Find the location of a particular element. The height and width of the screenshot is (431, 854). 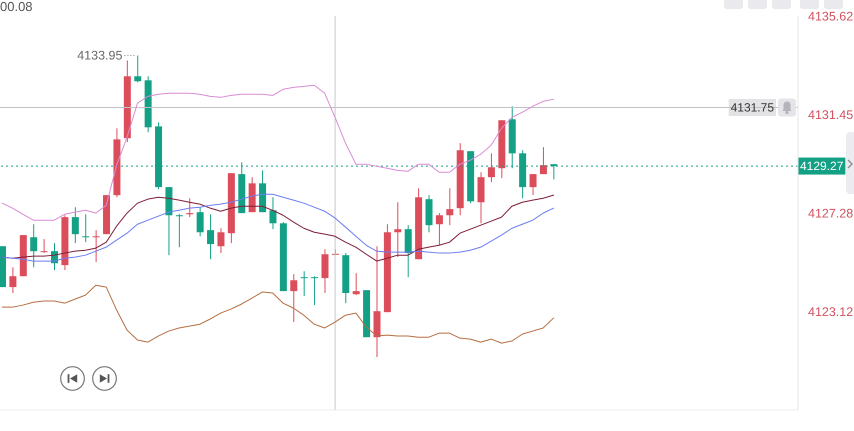

annotation: 4133.95 is located at coordinates (99, 55).